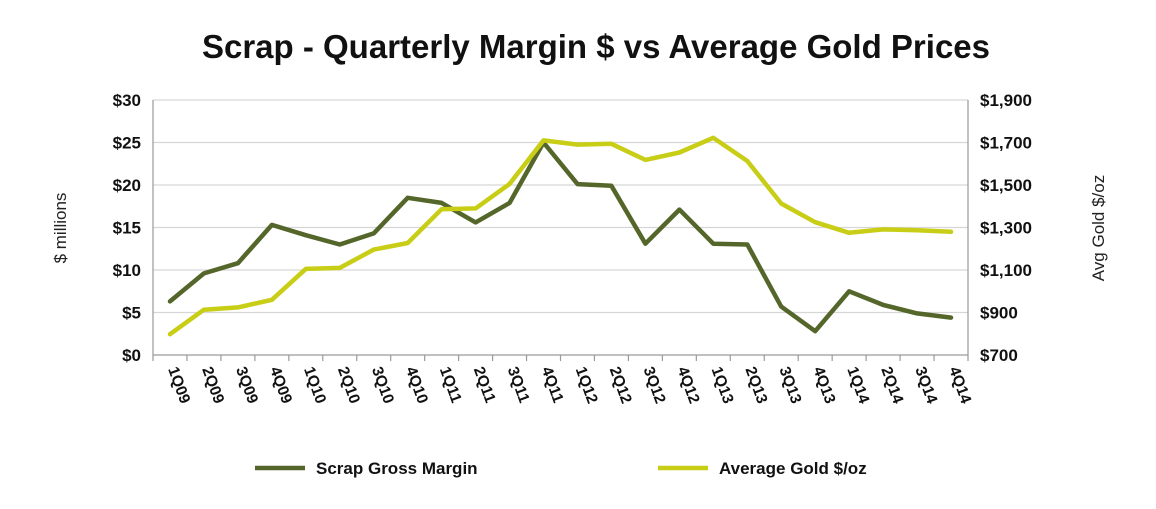  Describe the element at coordinates (450, 385) in the screenshot. I see `x-tick-label: 1Q11` at that location.